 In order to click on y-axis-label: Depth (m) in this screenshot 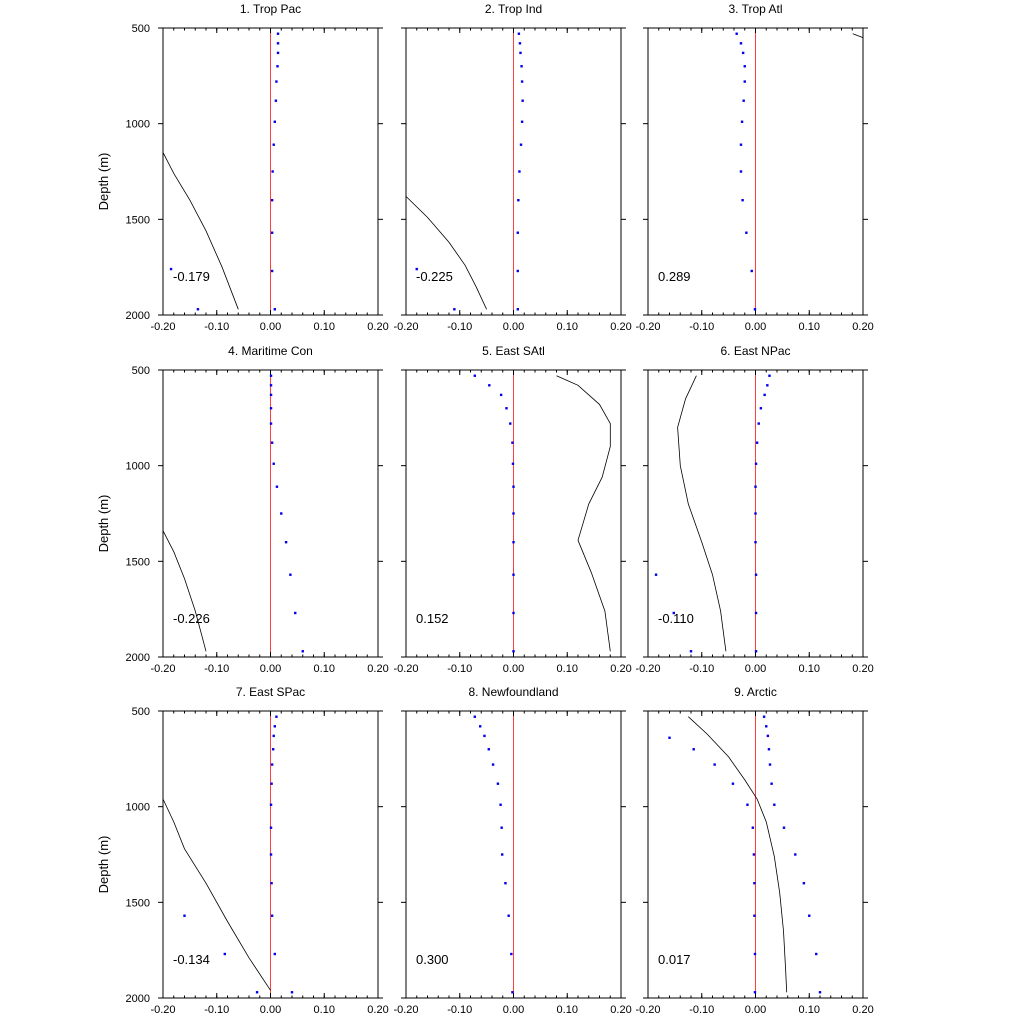, I will do `click(103, 182)`.